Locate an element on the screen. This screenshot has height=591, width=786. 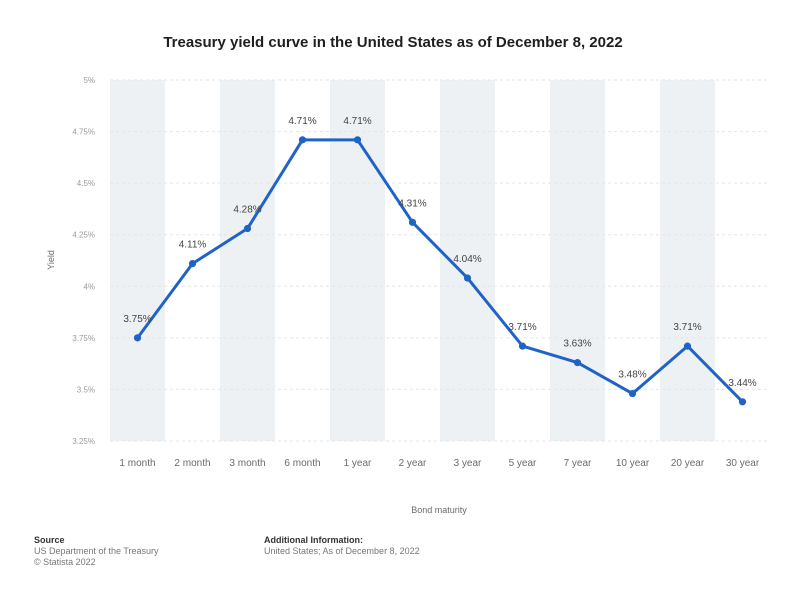
x-tick-label: 3 month is located at coordinates (247, 463).